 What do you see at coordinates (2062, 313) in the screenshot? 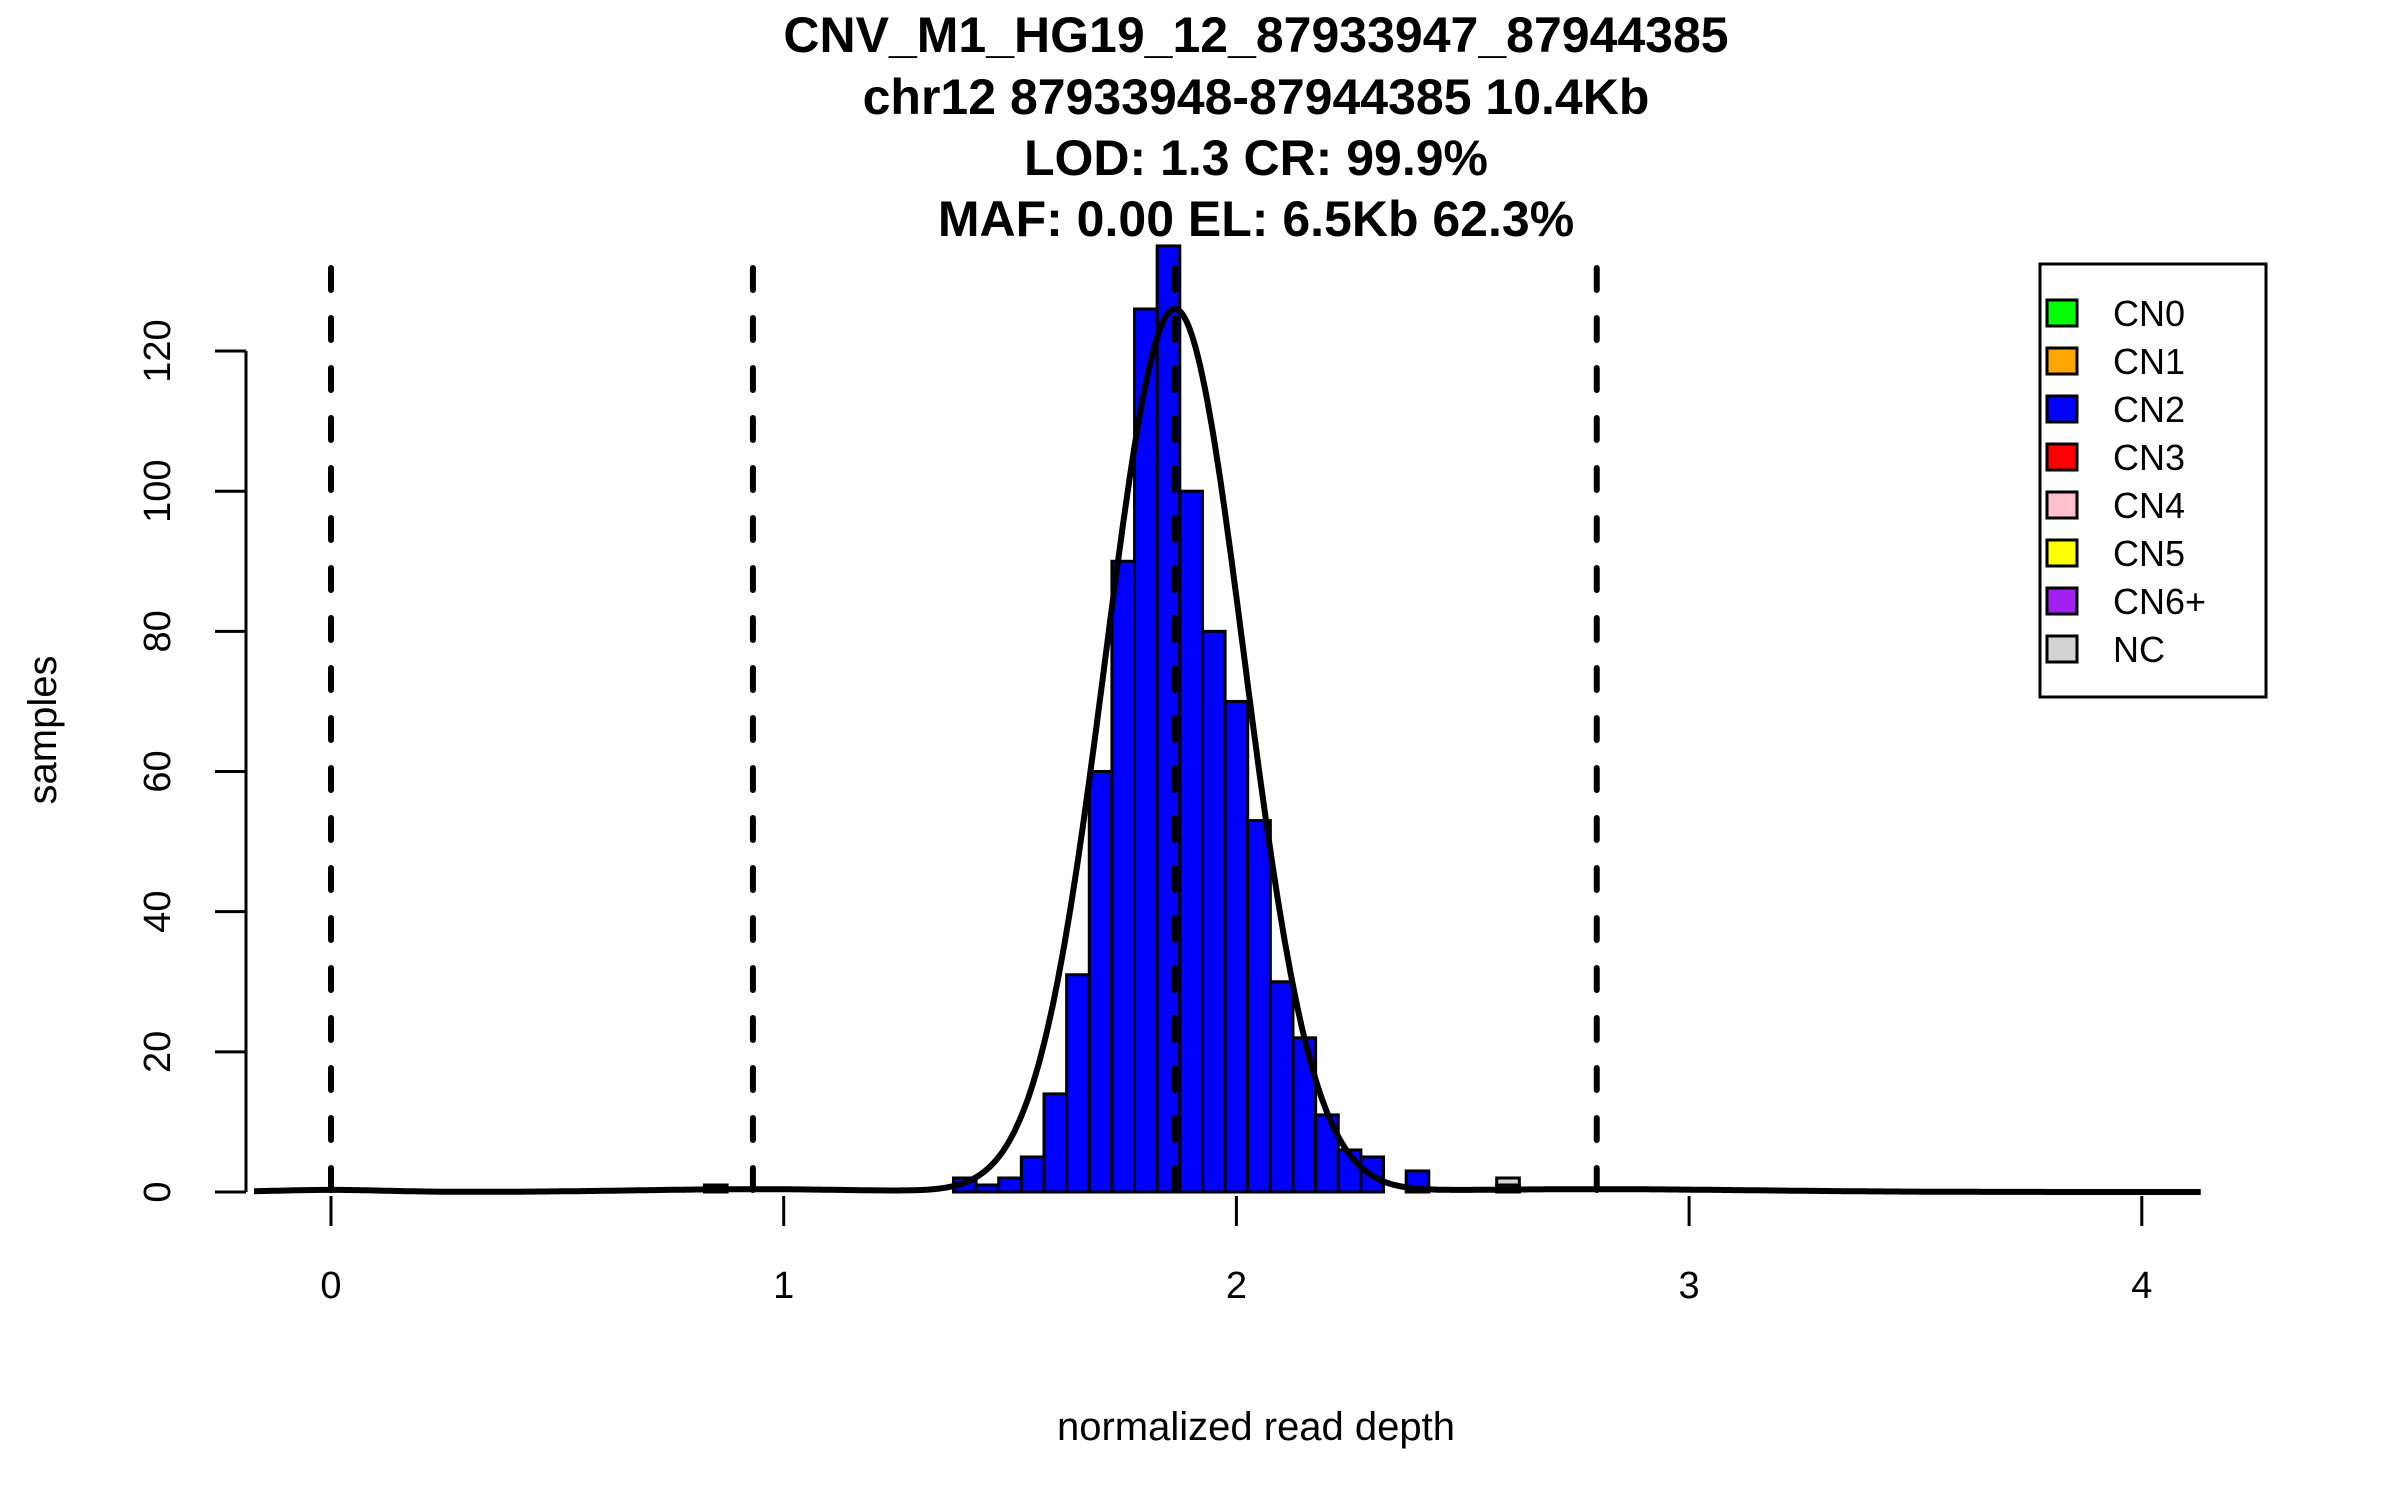
I see `legend-swatch-cn0` at bounding box center [2062, 313].